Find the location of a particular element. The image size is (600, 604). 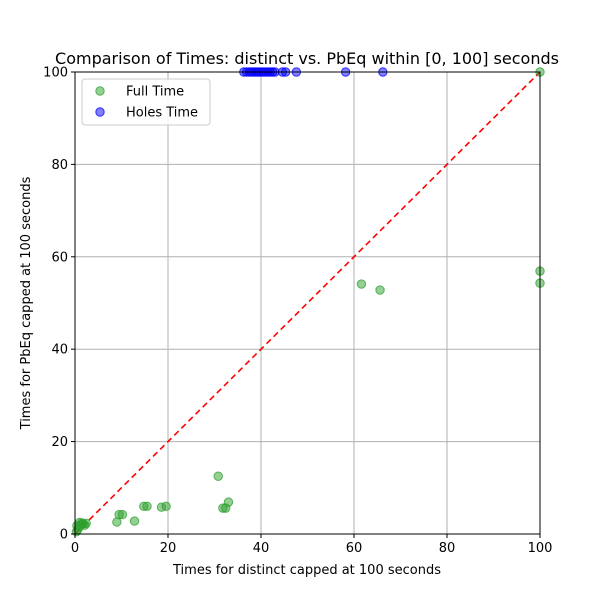

legend-label: Holes Time is located at coordinates (162, 113).